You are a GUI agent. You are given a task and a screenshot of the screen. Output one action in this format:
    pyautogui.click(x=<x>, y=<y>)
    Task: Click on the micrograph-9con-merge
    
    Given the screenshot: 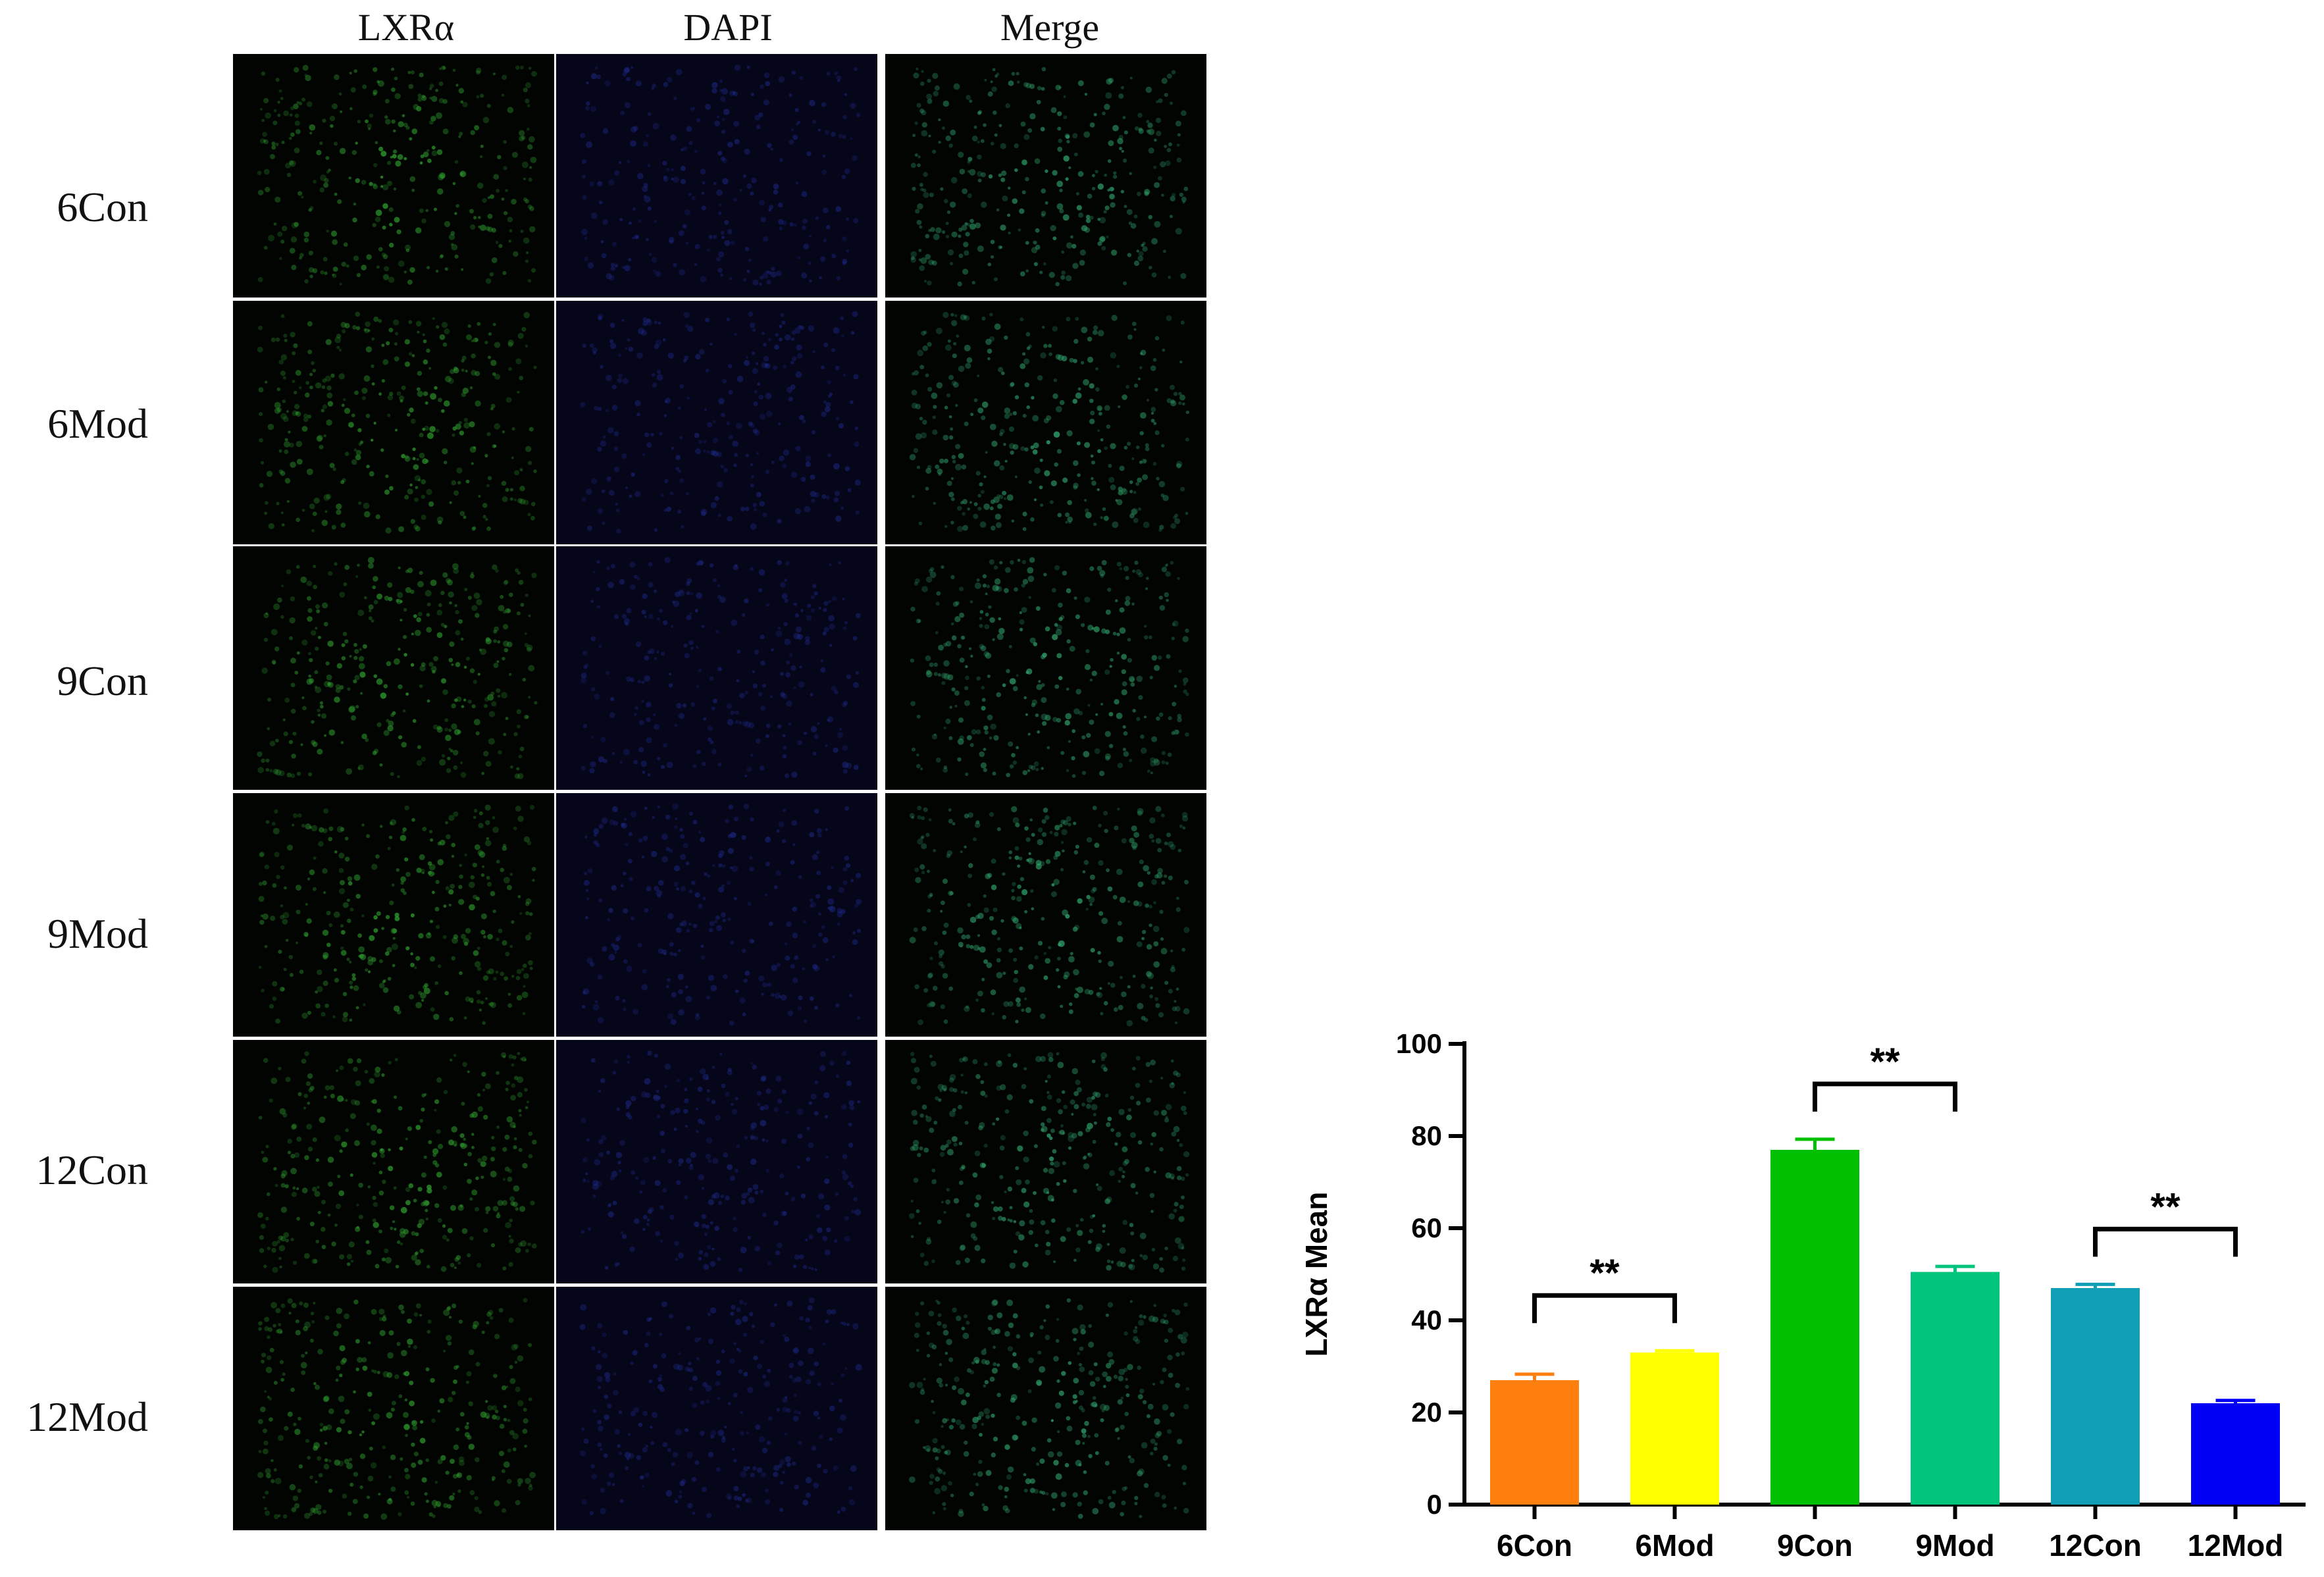 What is the action you would take?
    pyautogui.click(x=1045, y=668)
    